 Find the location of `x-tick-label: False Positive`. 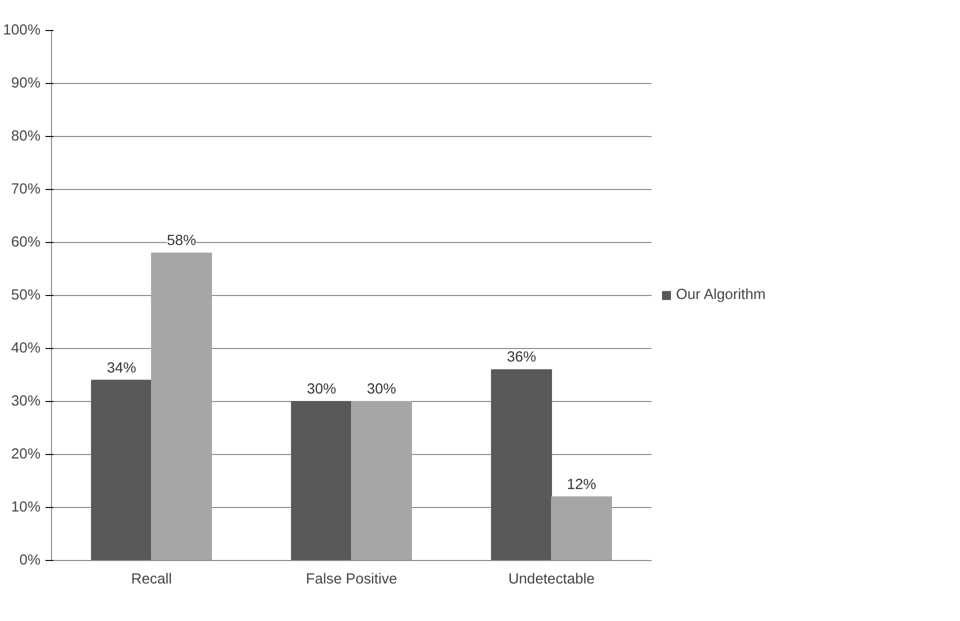

x-tick-label: False Positive is located at coordinates (352, 580).